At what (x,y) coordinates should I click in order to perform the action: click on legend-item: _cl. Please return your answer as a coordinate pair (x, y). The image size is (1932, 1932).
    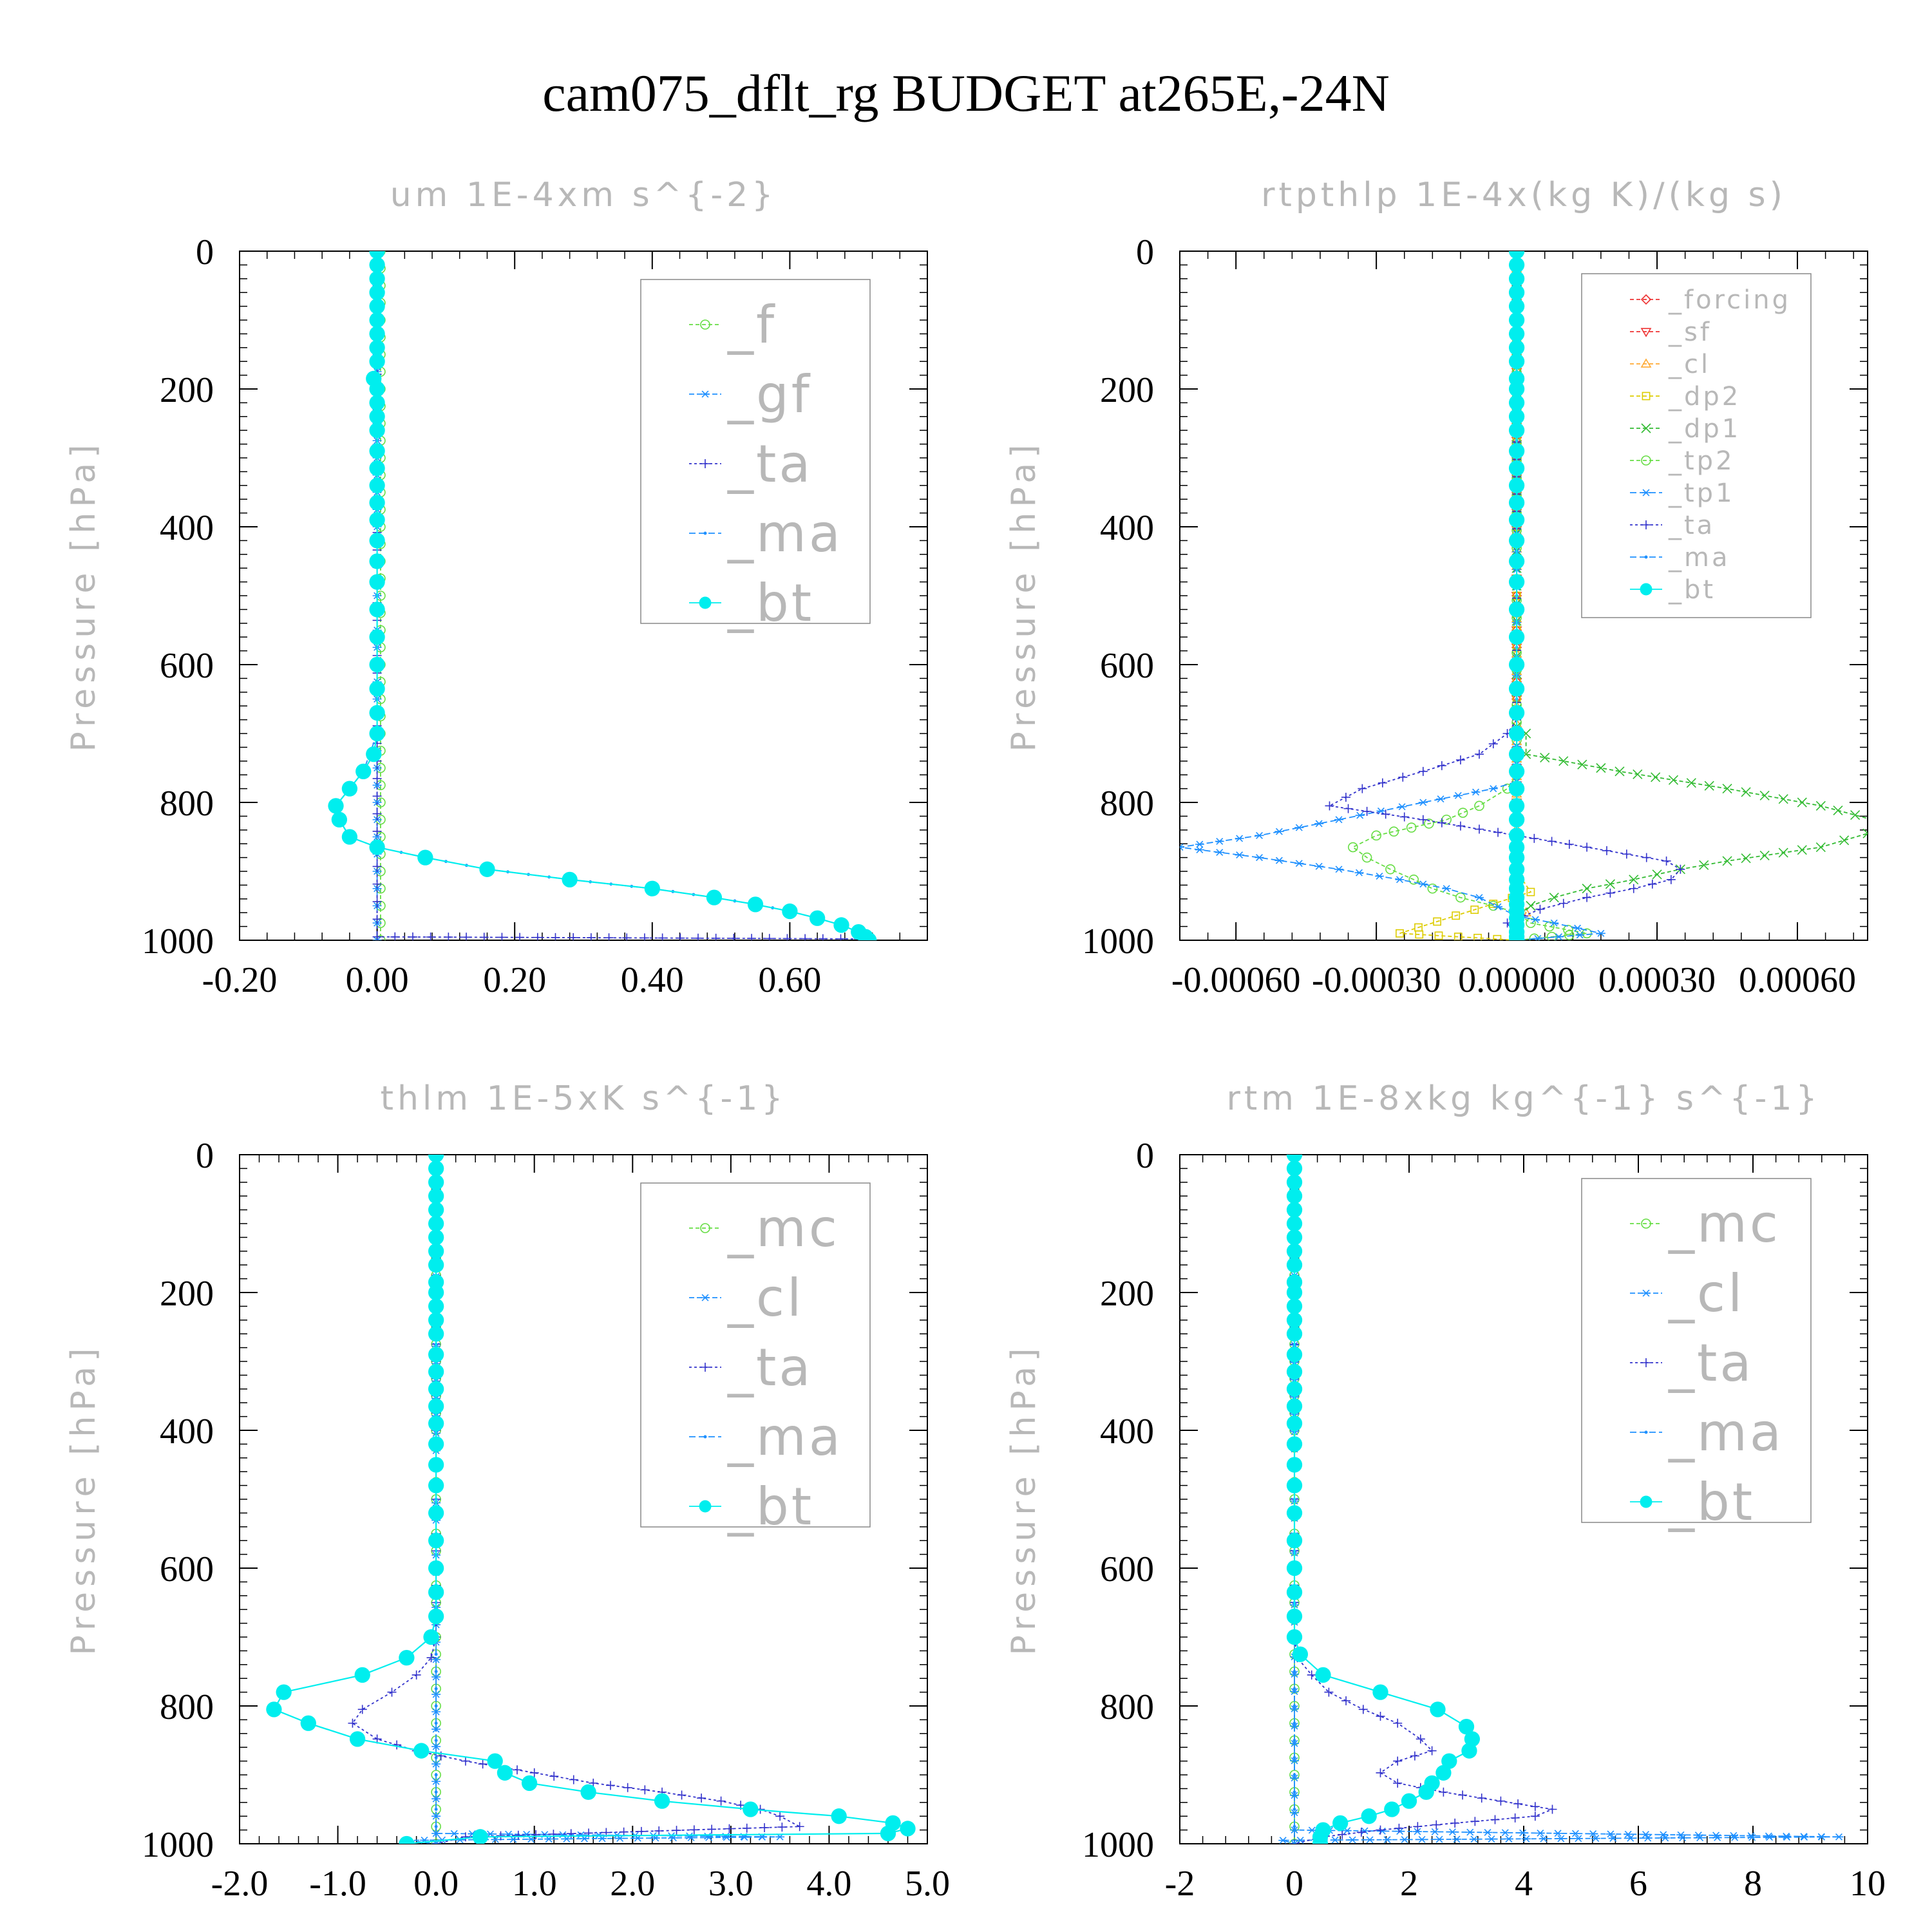
    Looking at the image, I should click on (747, 1298).